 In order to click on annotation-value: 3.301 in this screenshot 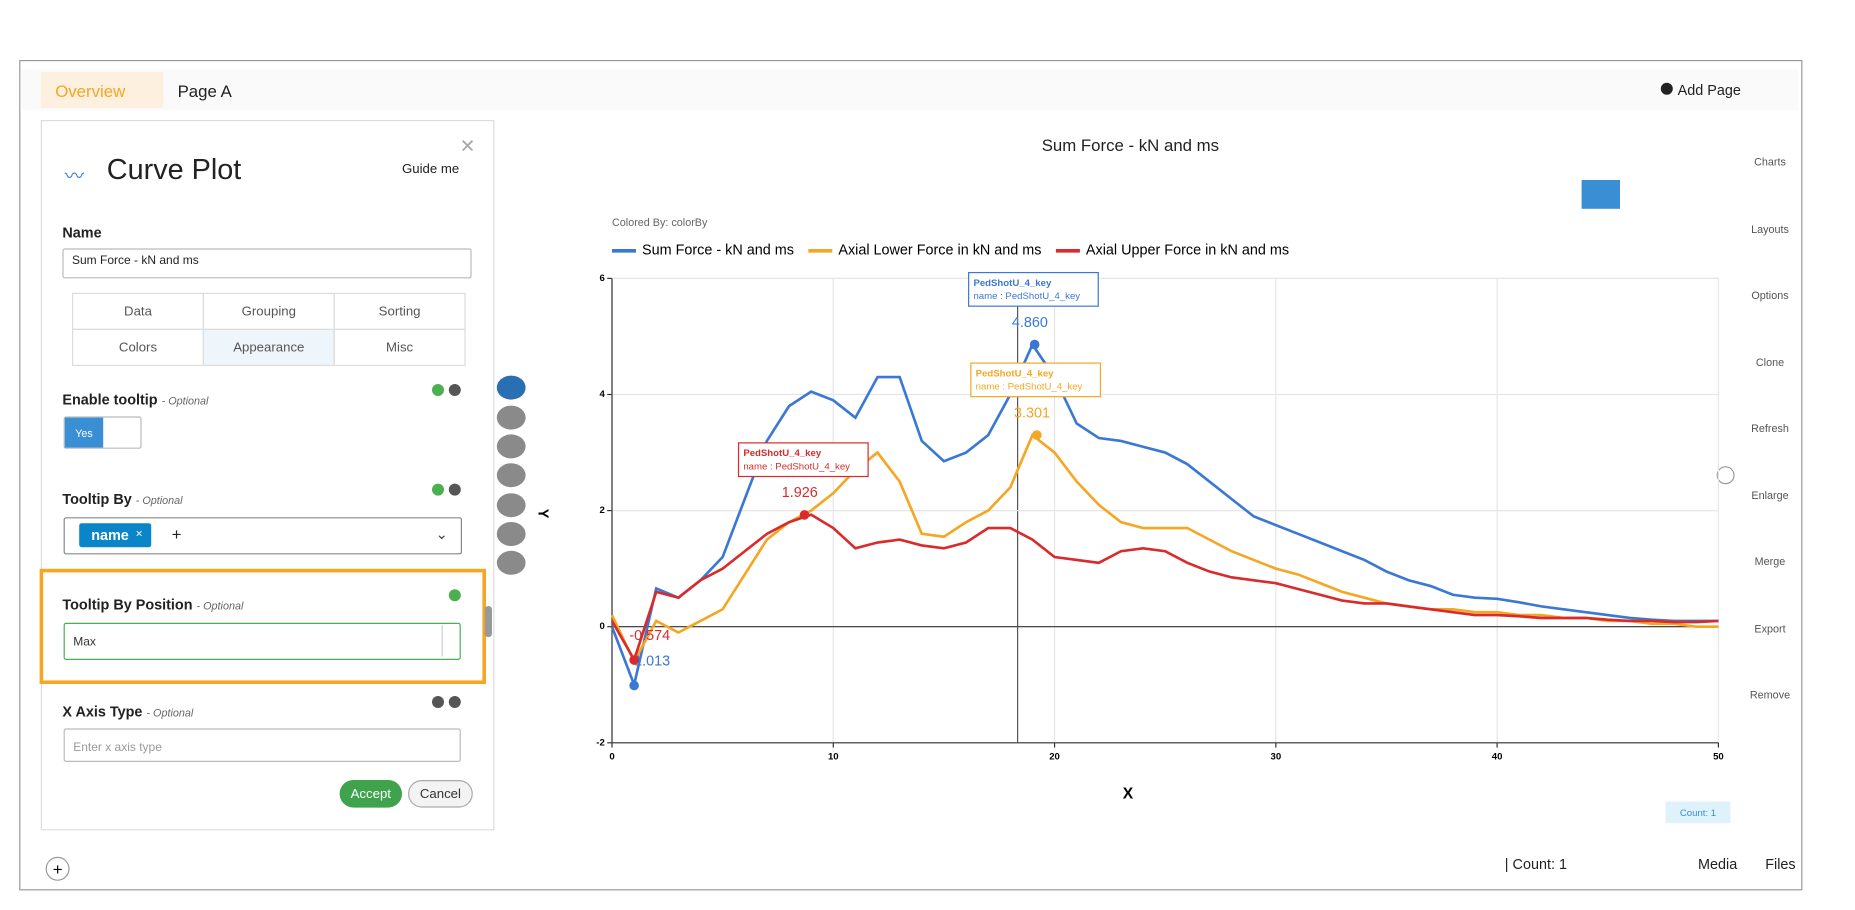, I will do `click(1032, 413)`.